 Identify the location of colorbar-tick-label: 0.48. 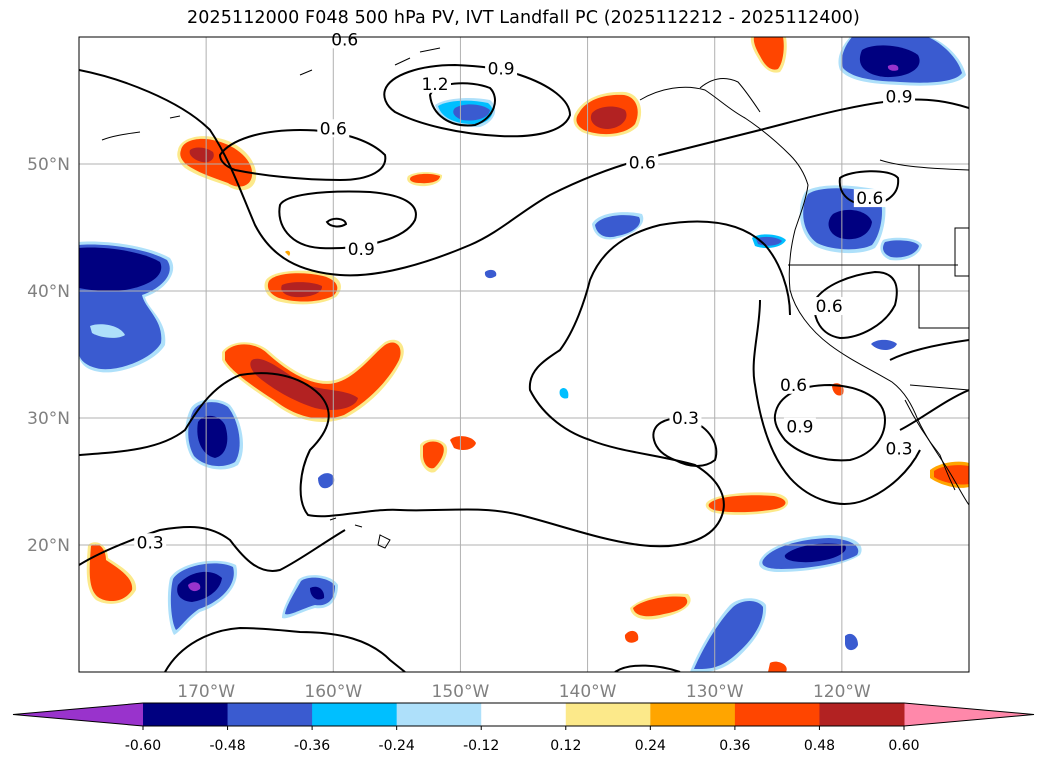
(819, 746).